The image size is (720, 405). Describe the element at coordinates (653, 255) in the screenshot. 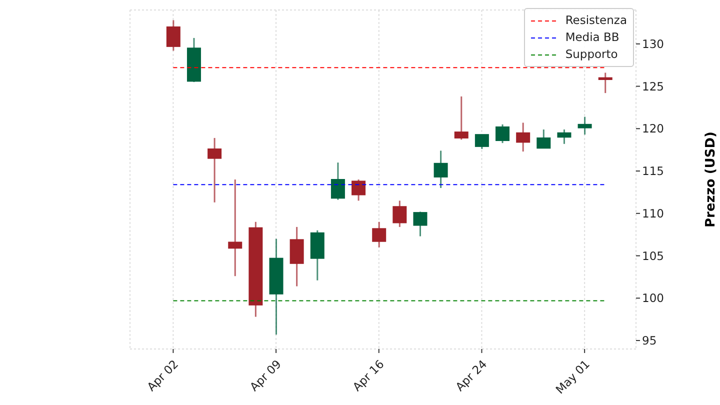

I see `y-tick-label: 105` at that location.